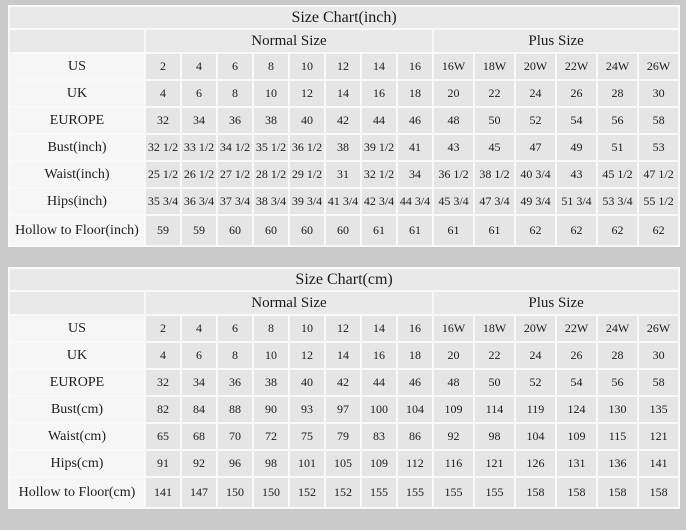 This screenshot has height=530, width=686. I want to click on size-cell: 84, so click(199, 409).